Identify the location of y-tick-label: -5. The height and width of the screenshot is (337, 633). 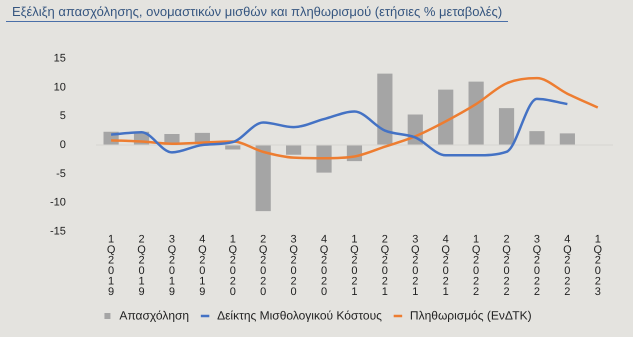
(61, 174).